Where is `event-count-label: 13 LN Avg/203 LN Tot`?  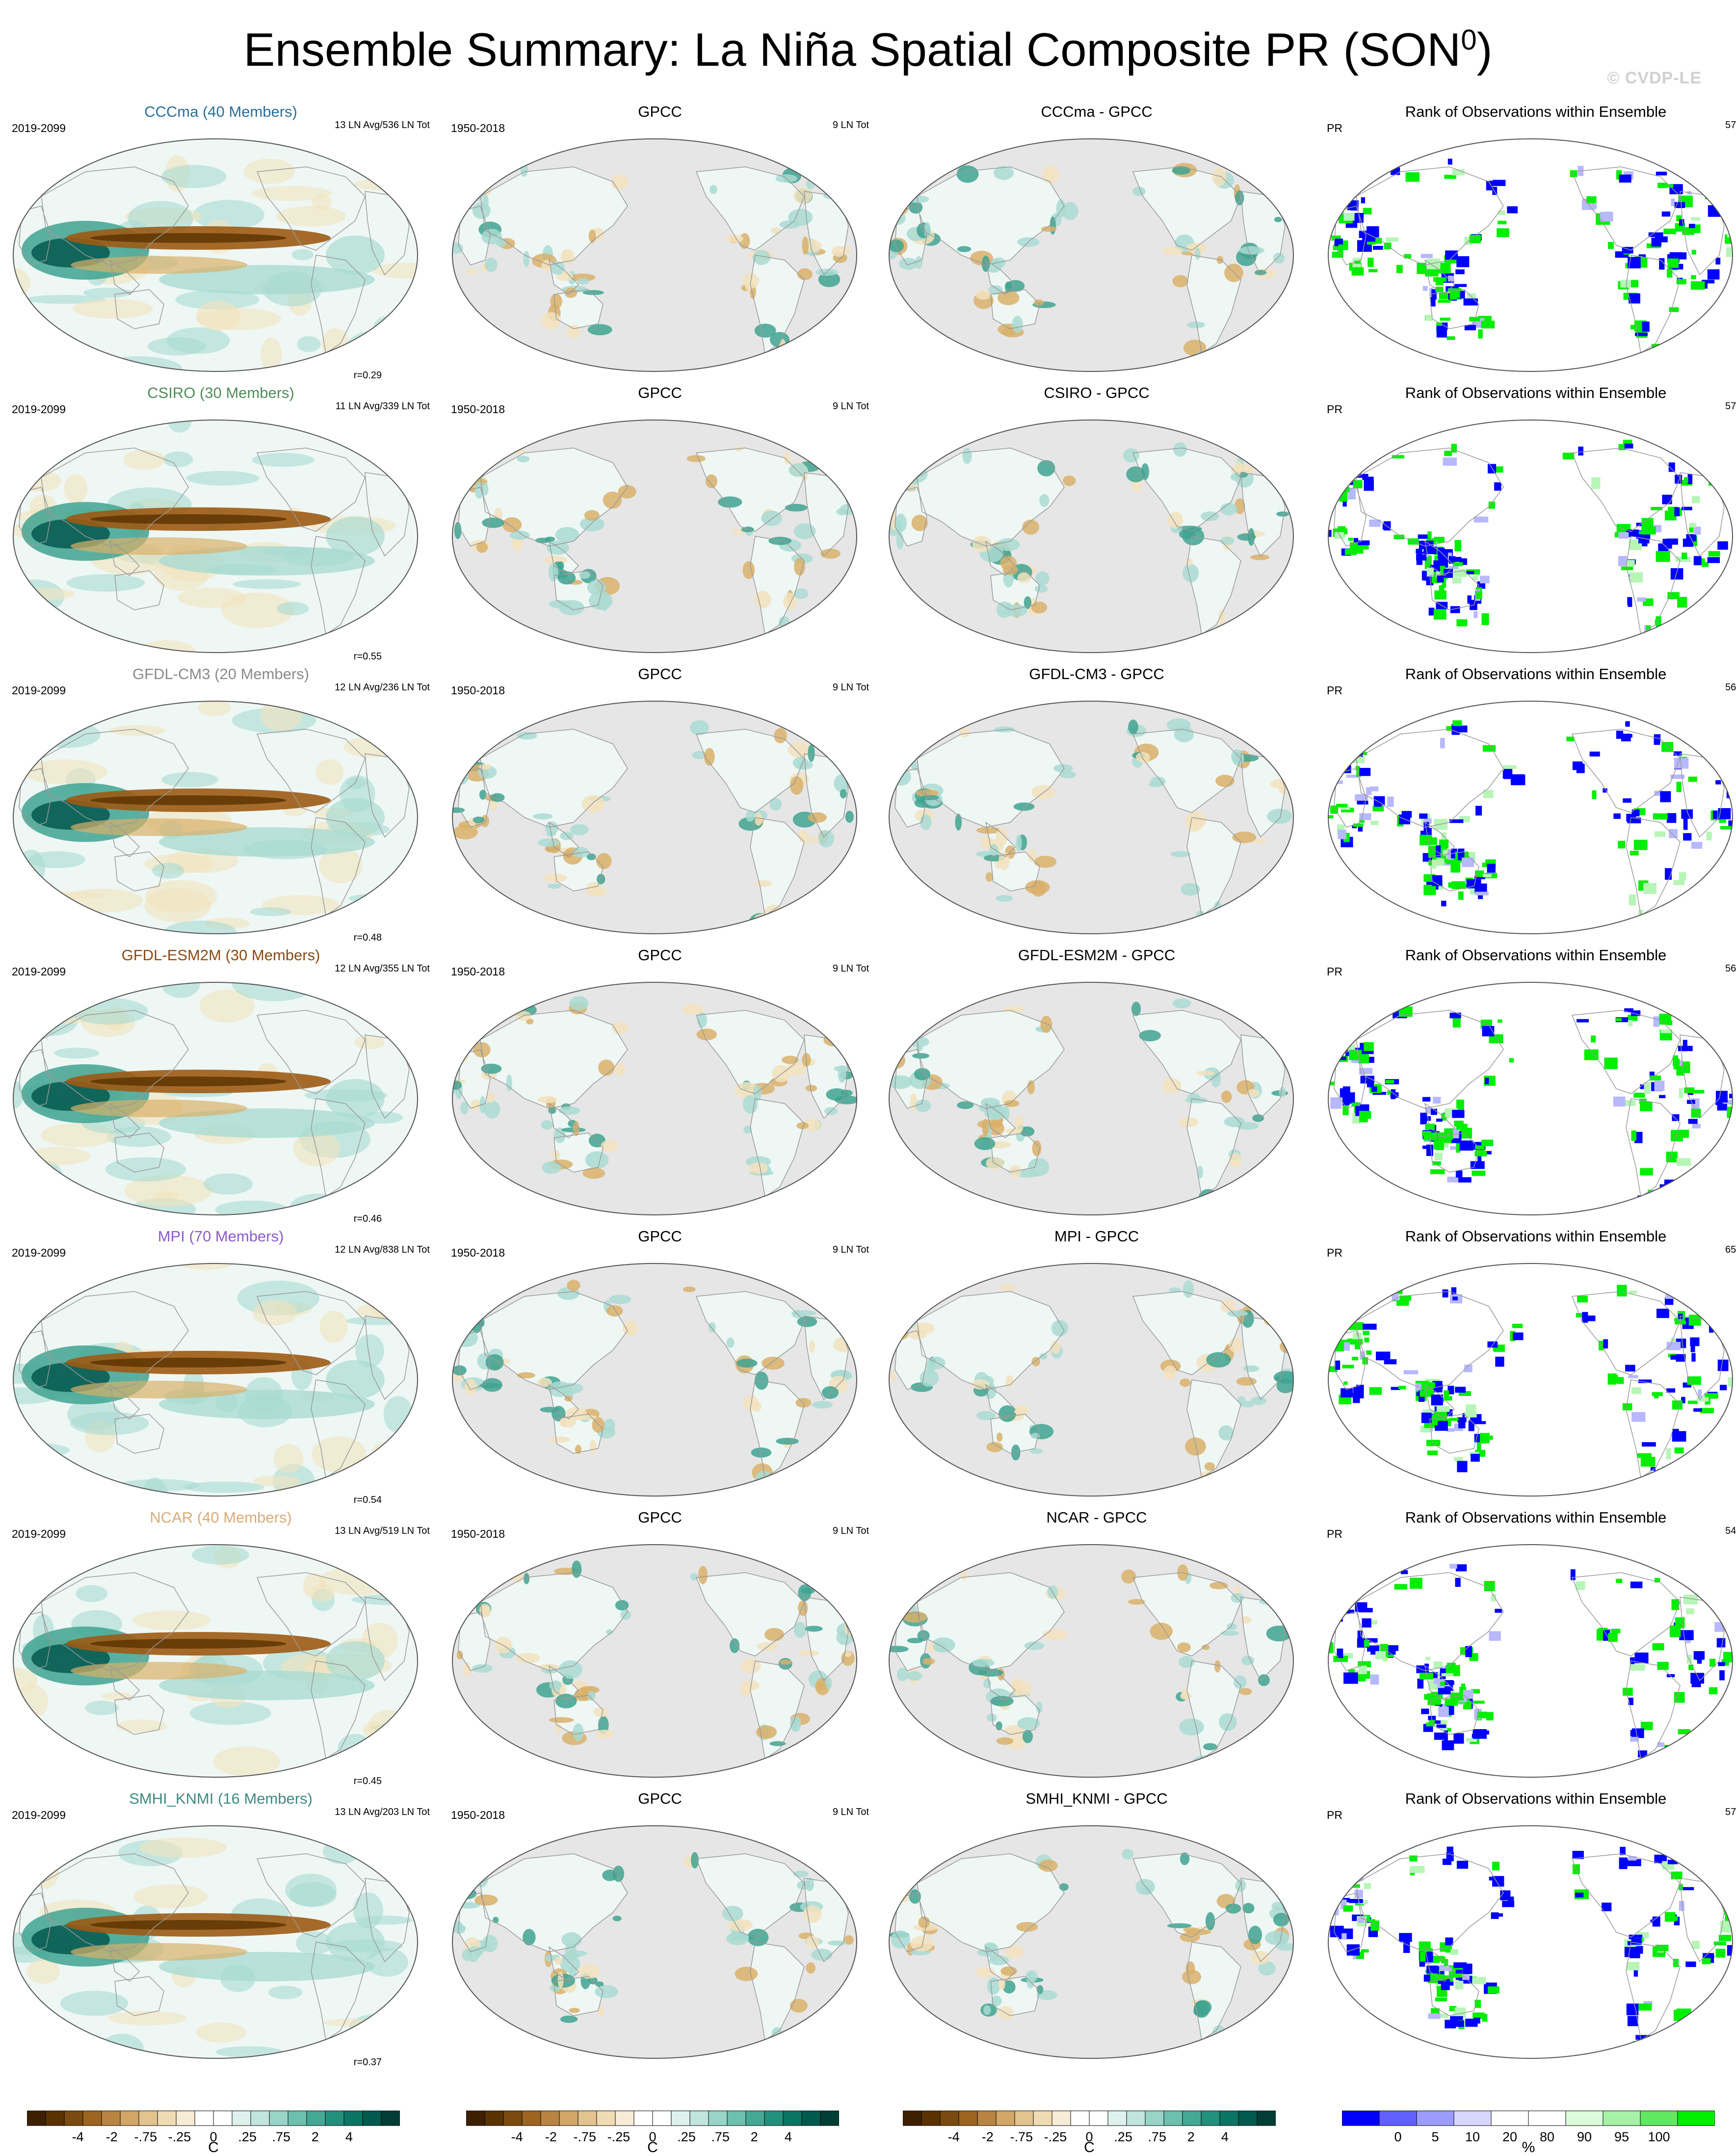
event-count-label: 13 LN Avg/203 LN Tot is located at coordinates (382, 1812).